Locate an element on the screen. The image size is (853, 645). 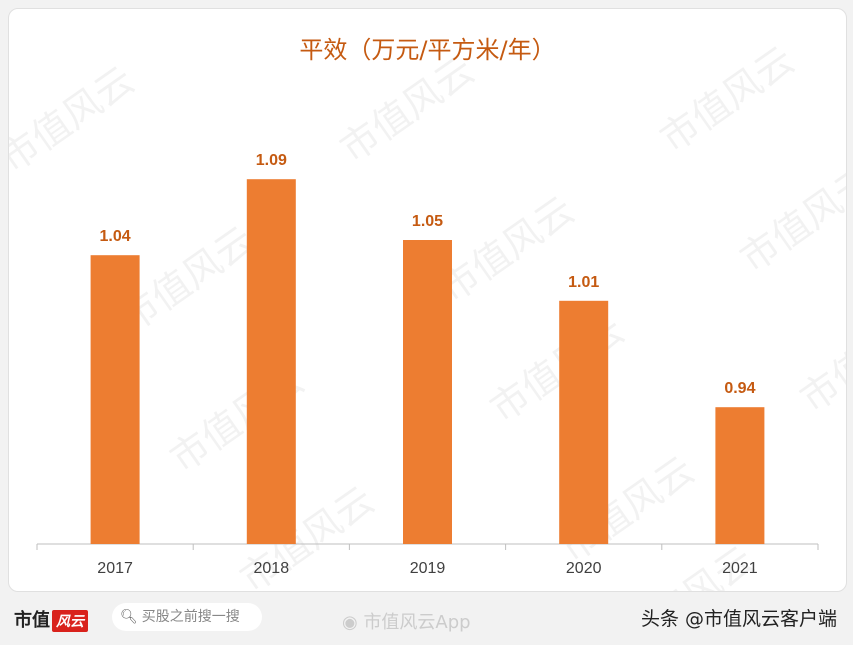
x-tick-label: 2018 is located at coordinates (272, 568).